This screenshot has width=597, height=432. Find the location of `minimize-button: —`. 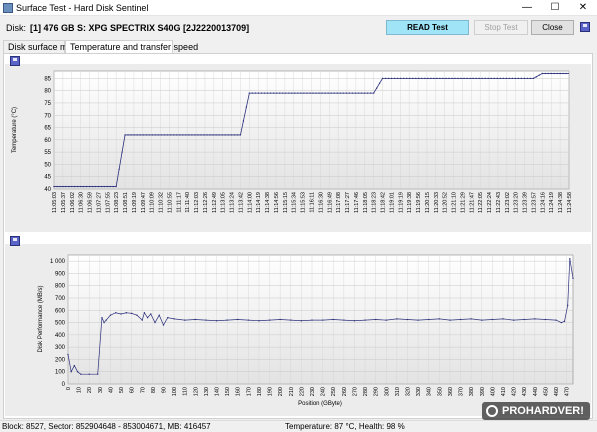

minimize-button: — is located at coordinates (527, 7).